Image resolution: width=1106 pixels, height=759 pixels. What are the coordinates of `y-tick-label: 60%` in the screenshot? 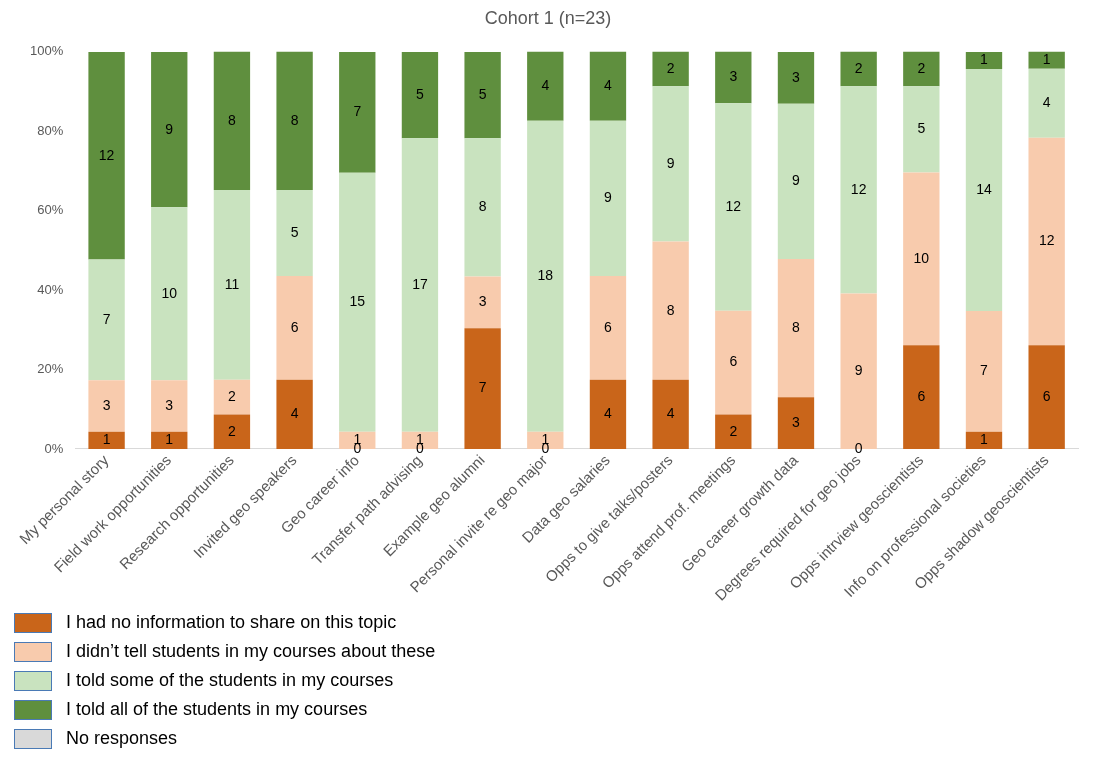 It's located at (50, 210).